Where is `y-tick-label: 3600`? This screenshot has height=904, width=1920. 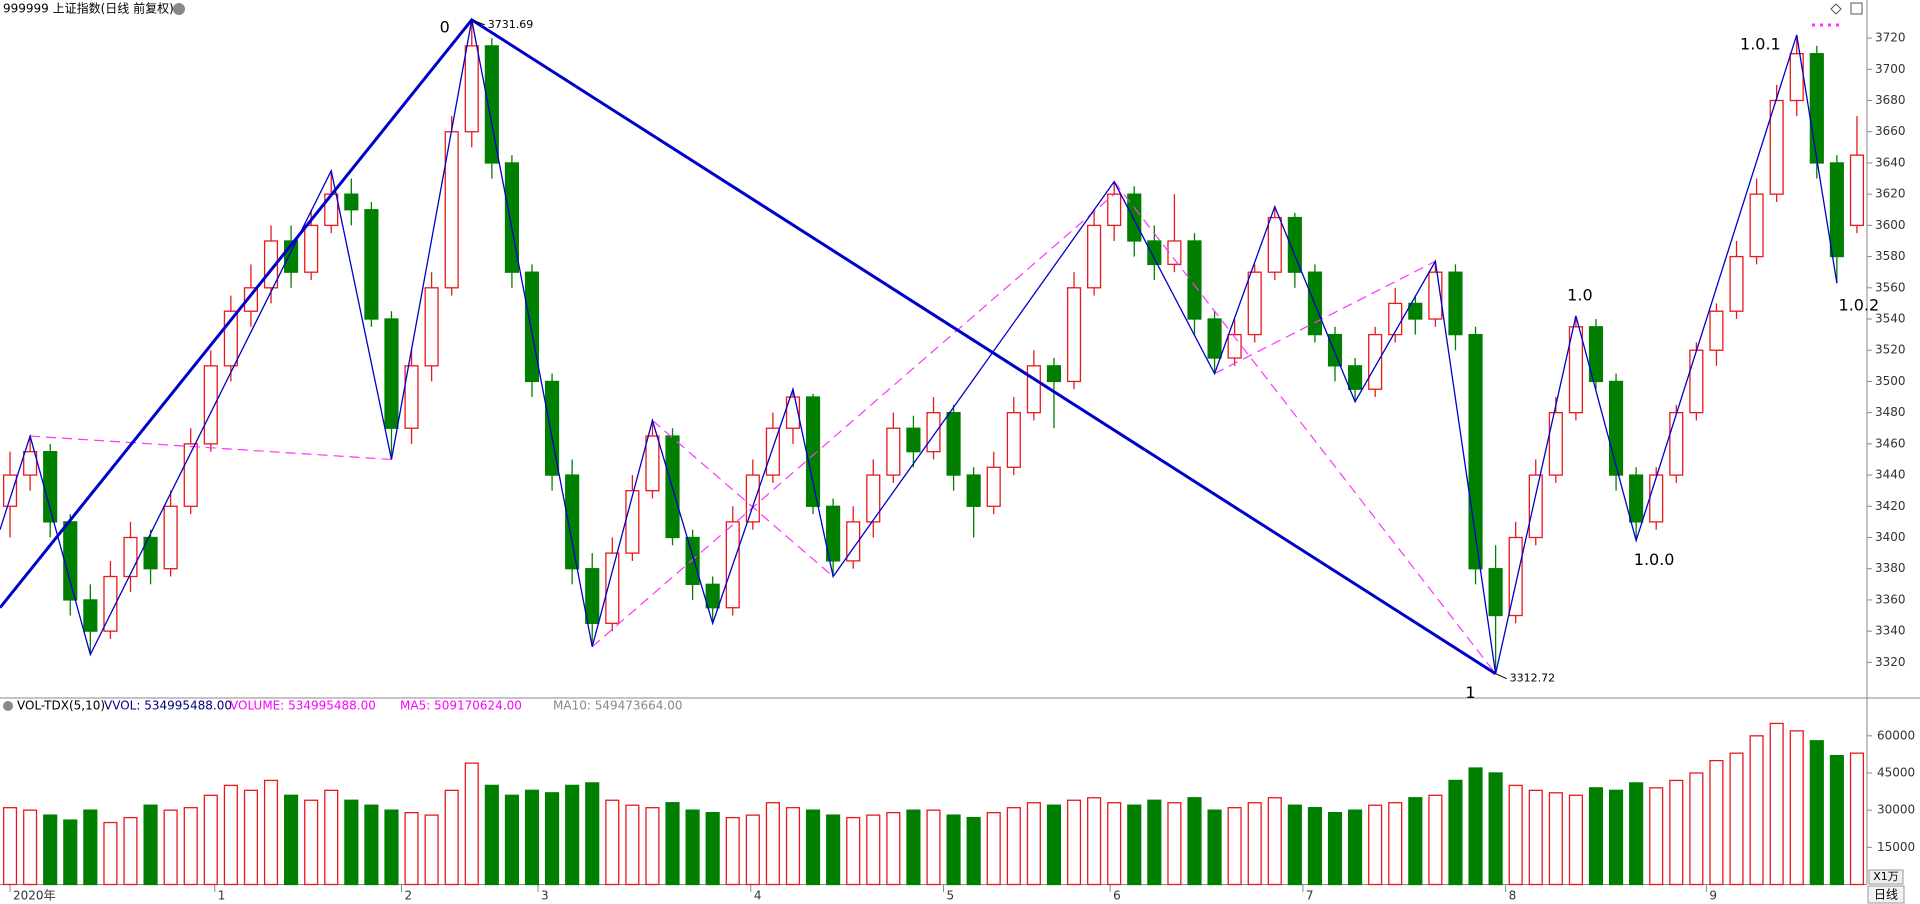
y-tick-label: 3600 is located at coordinates (1890, 225).